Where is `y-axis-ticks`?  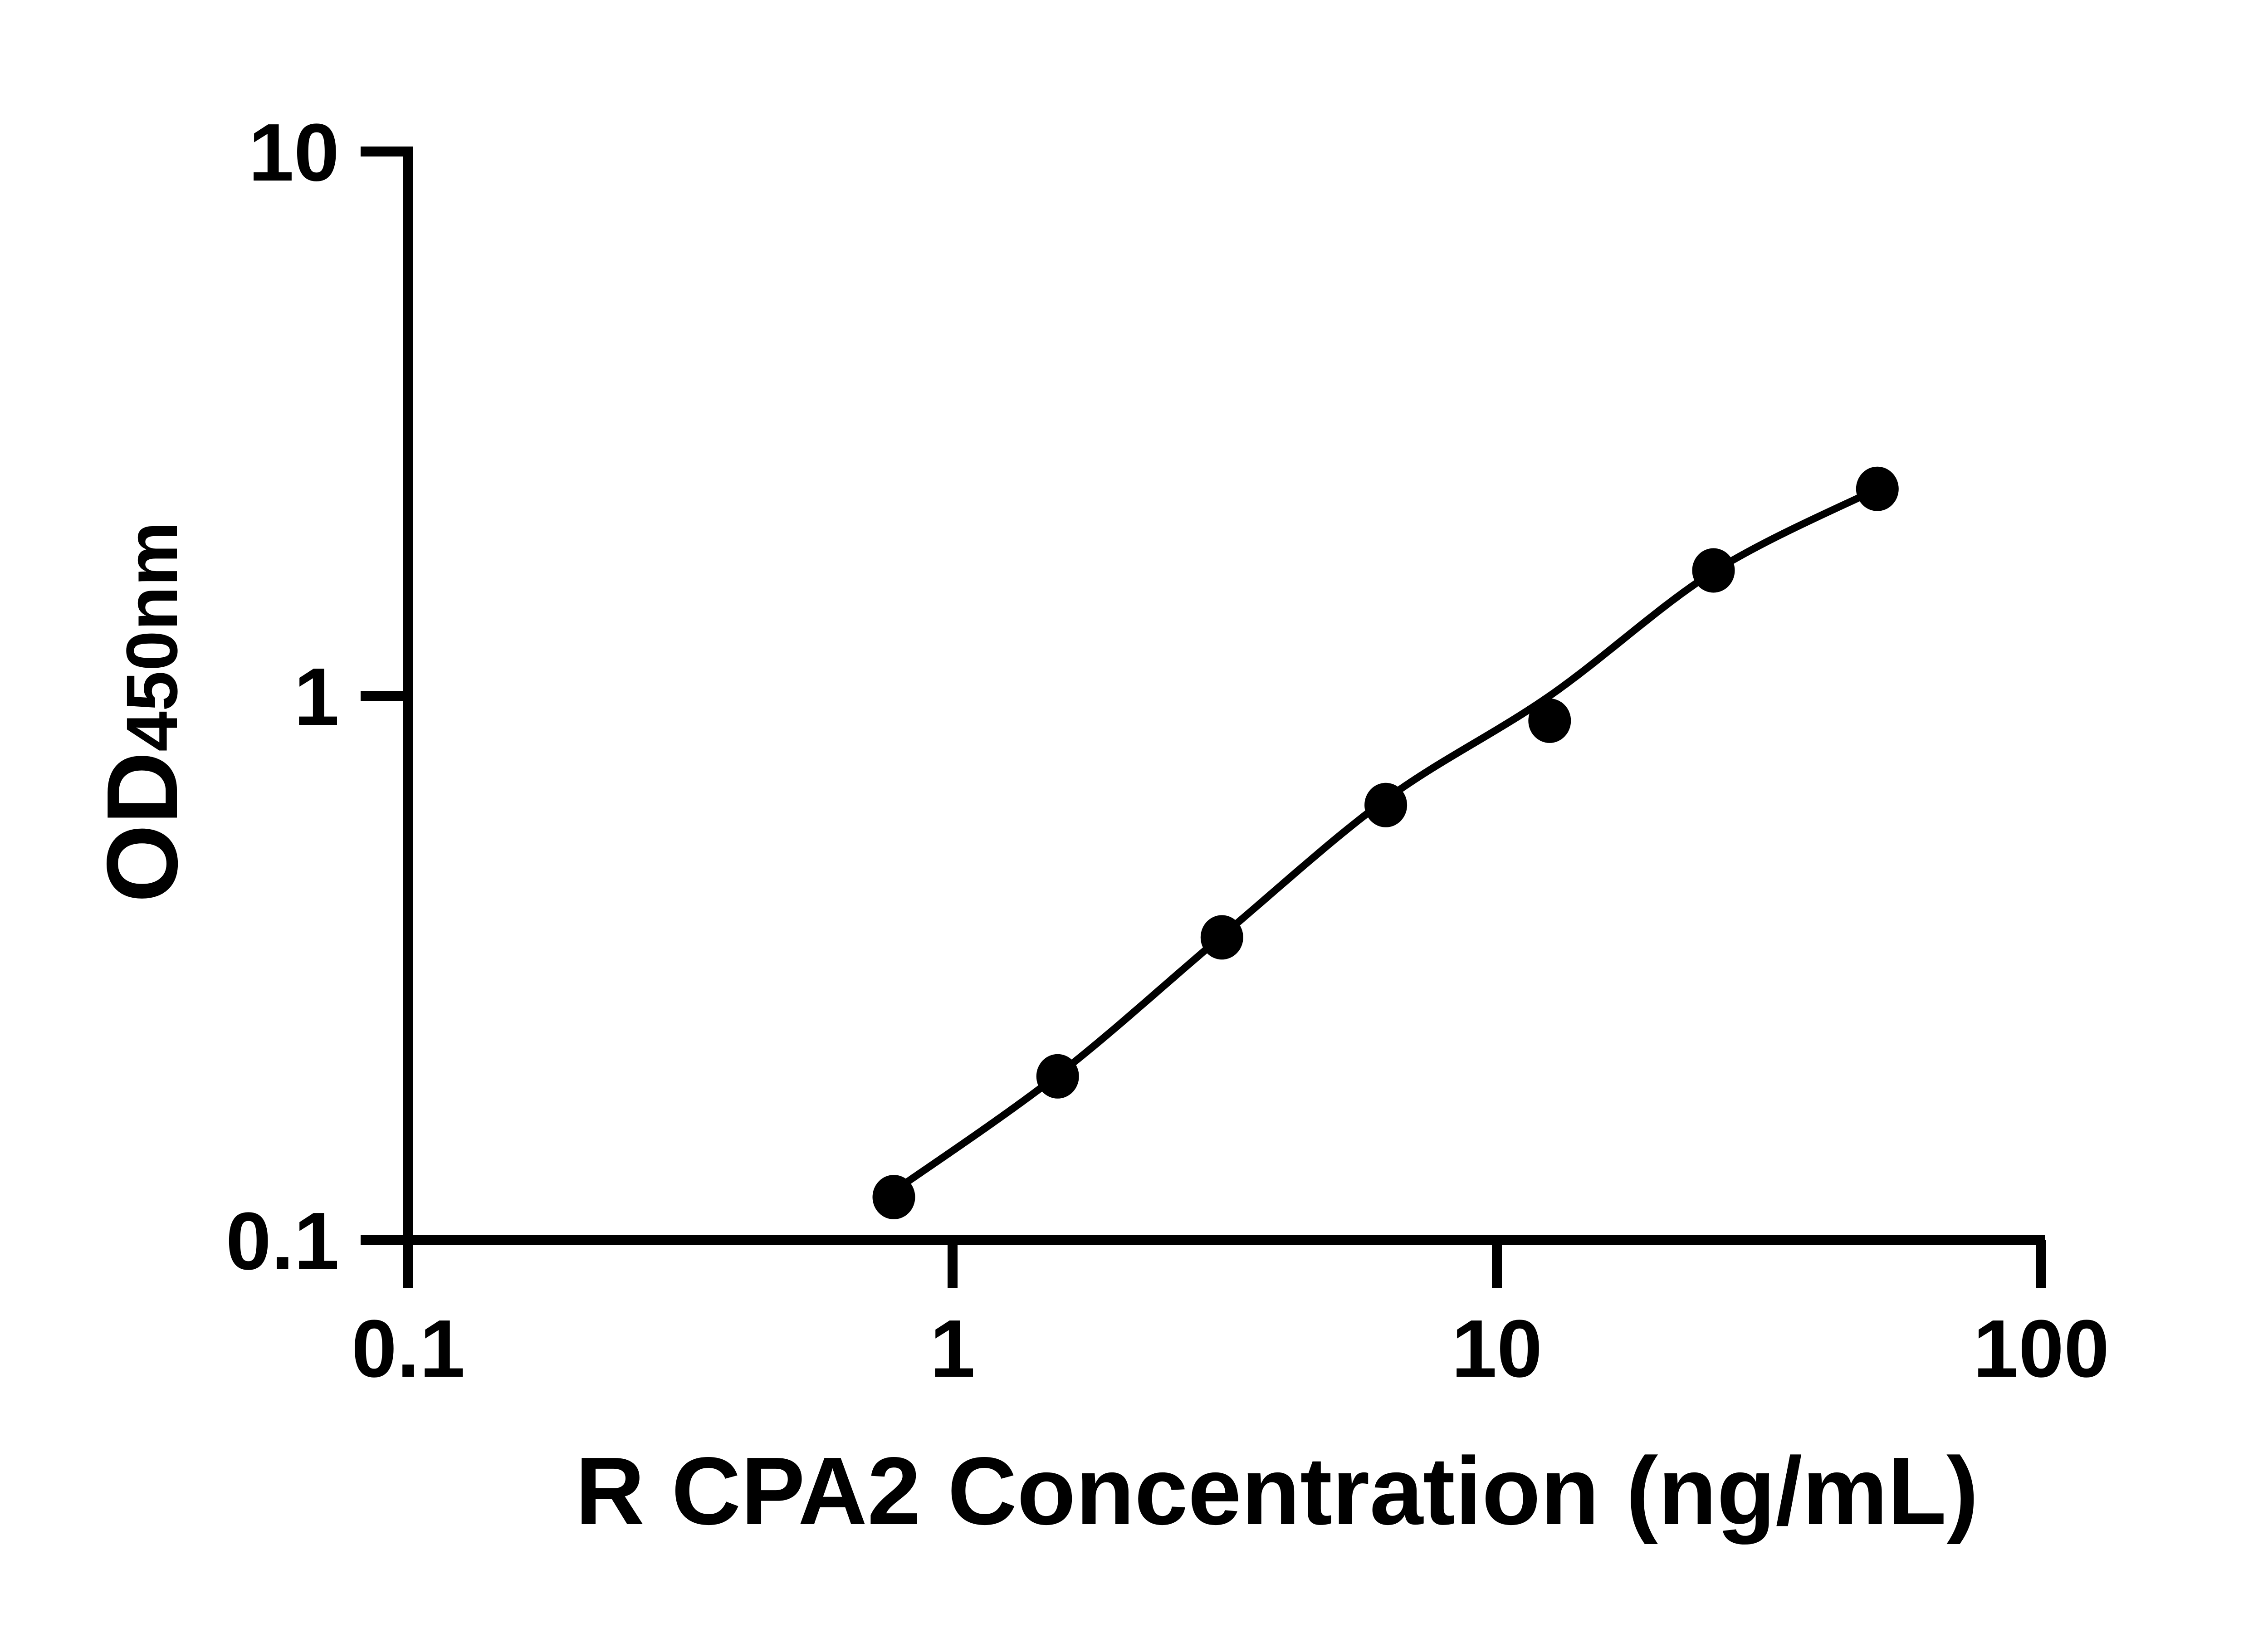
y-axis-ticks is located at coordinates (385, 696).